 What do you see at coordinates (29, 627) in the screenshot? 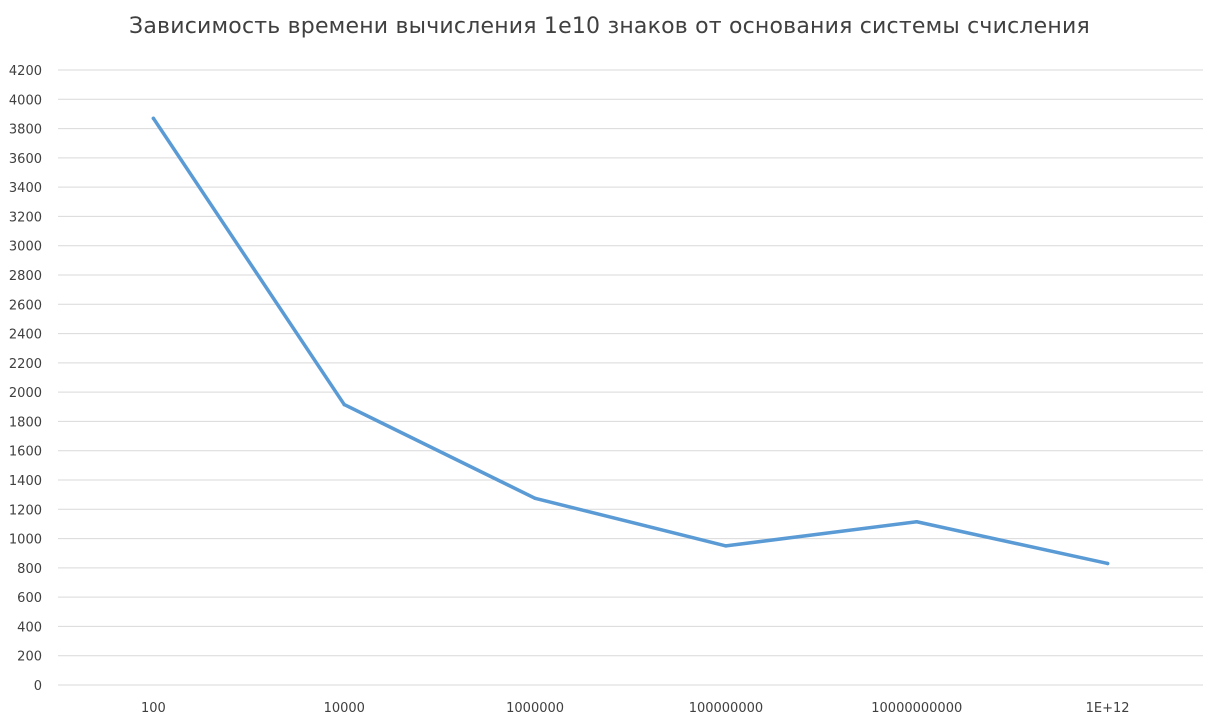
I see `y-tick-label: 400` at bounding box center [29, 627].